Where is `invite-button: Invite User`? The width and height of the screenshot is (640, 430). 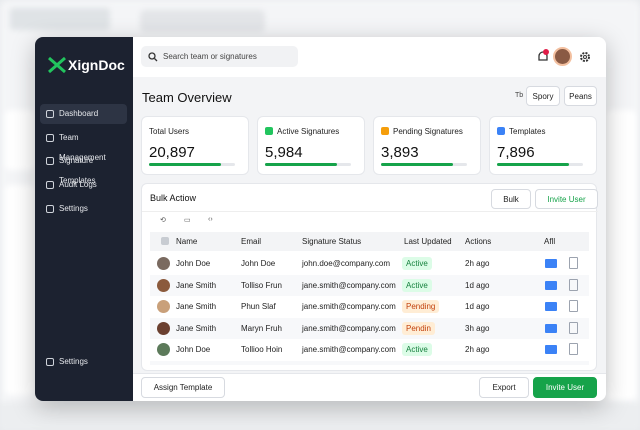
invite-button: Invite User is located at coordinates (566, 199).